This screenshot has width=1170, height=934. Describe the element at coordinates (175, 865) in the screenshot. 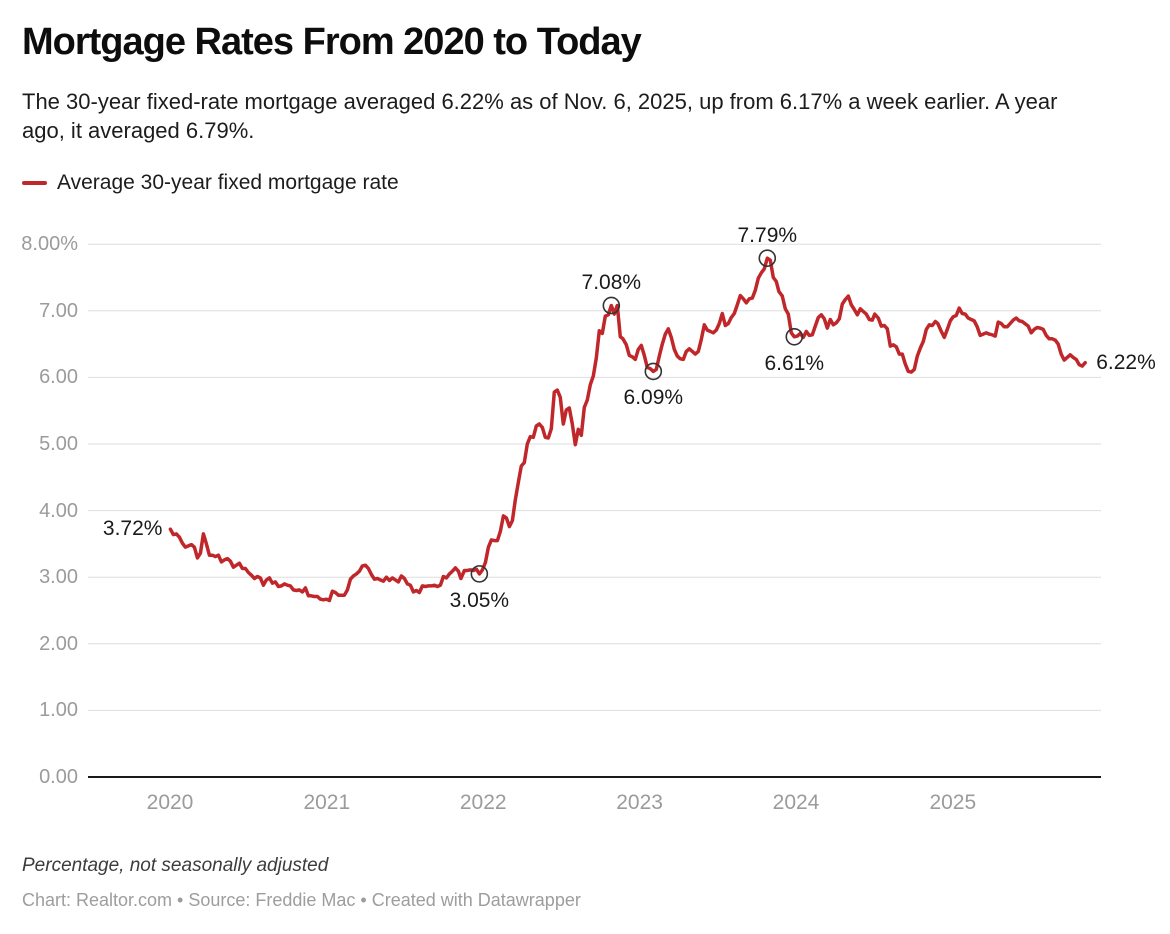

I see `chart-note: Percentage, not seasonally adjusted` at that location.